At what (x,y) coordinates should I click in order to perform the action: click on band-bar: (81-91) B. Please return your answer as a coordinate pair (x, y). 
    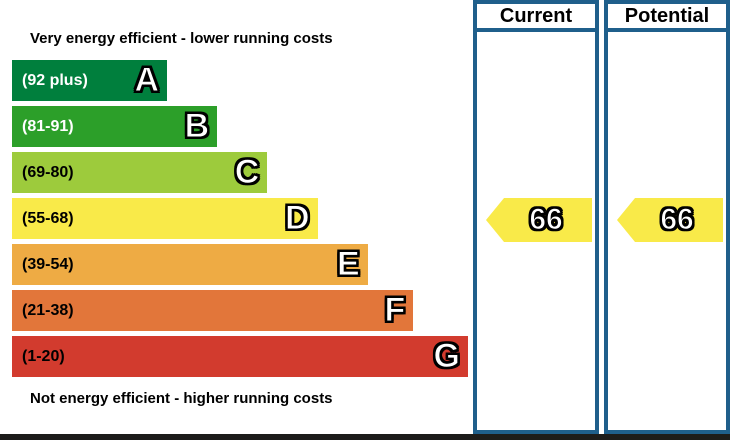
    Looking at the image, I should click on (115, 126).